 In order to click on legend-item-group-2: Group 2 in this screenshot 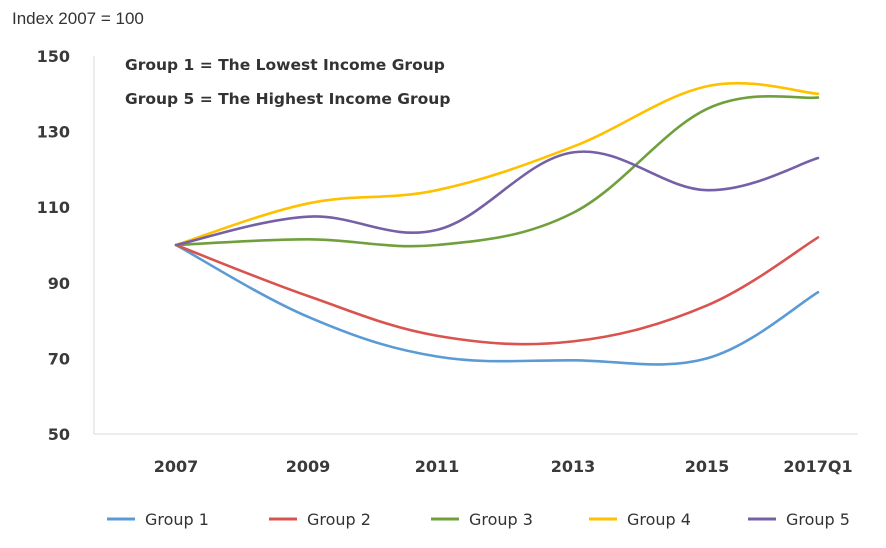, I will do `click(320, 519)`.